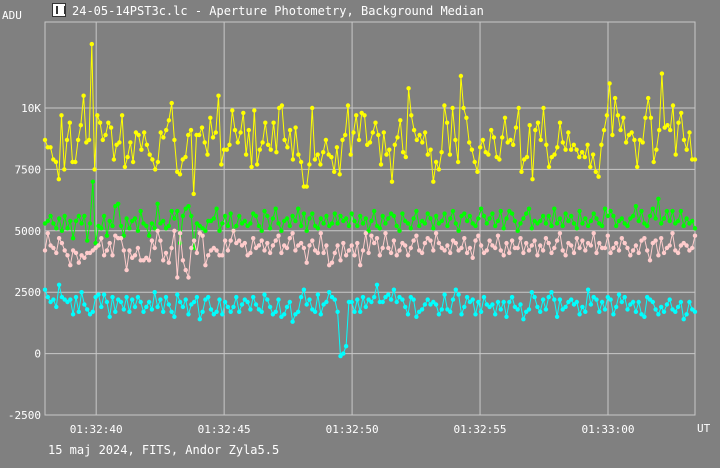 The height and width of the screenshot is (468, 720). What do you see at coordinates (480, 429) in the screenshot?
I see `x-tick-label: 01:32:55` at bounding box center [480, 429].